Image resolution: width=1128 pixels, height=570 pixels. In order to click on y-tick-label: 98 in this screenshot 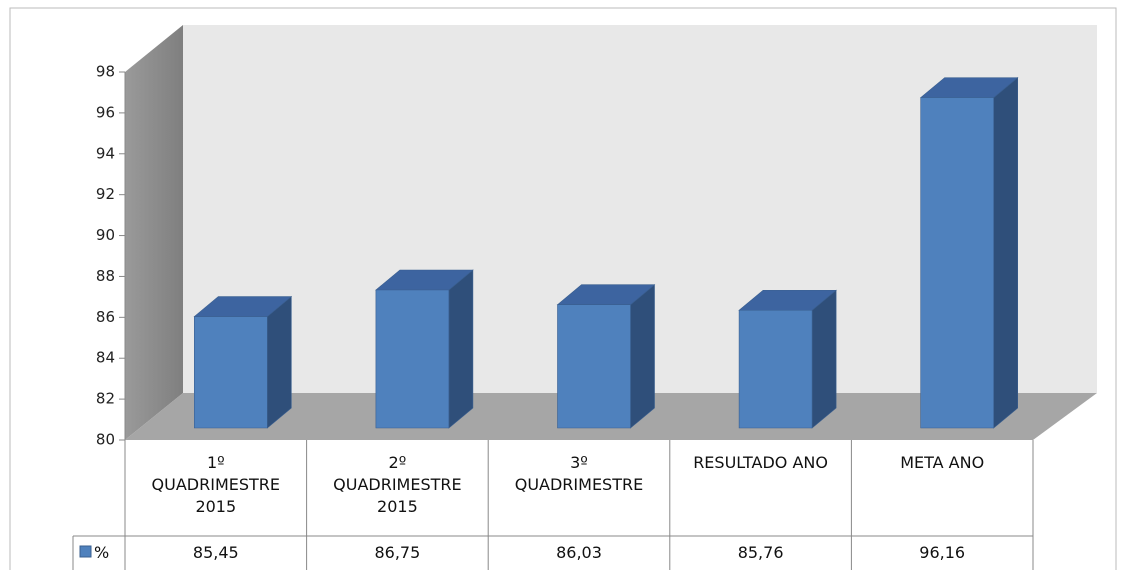, I will do `click(105, 72)`.